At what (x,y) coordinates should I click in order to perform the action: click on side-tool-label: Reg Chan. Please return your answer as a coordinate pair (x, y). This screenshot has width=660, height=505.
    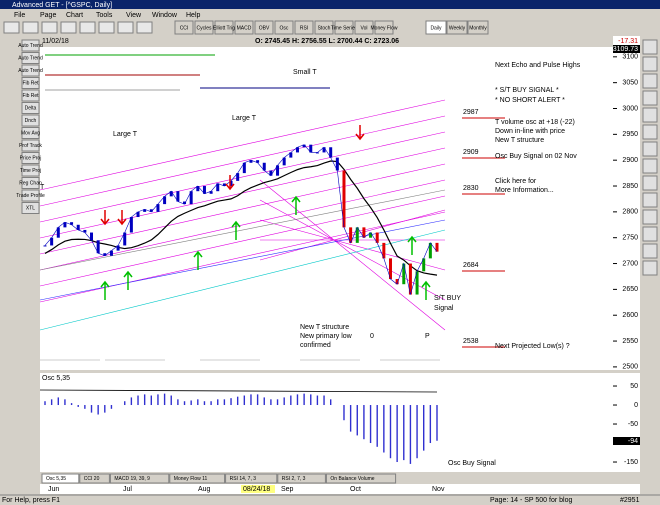
    Looking at the image, I should click on (30, 183).